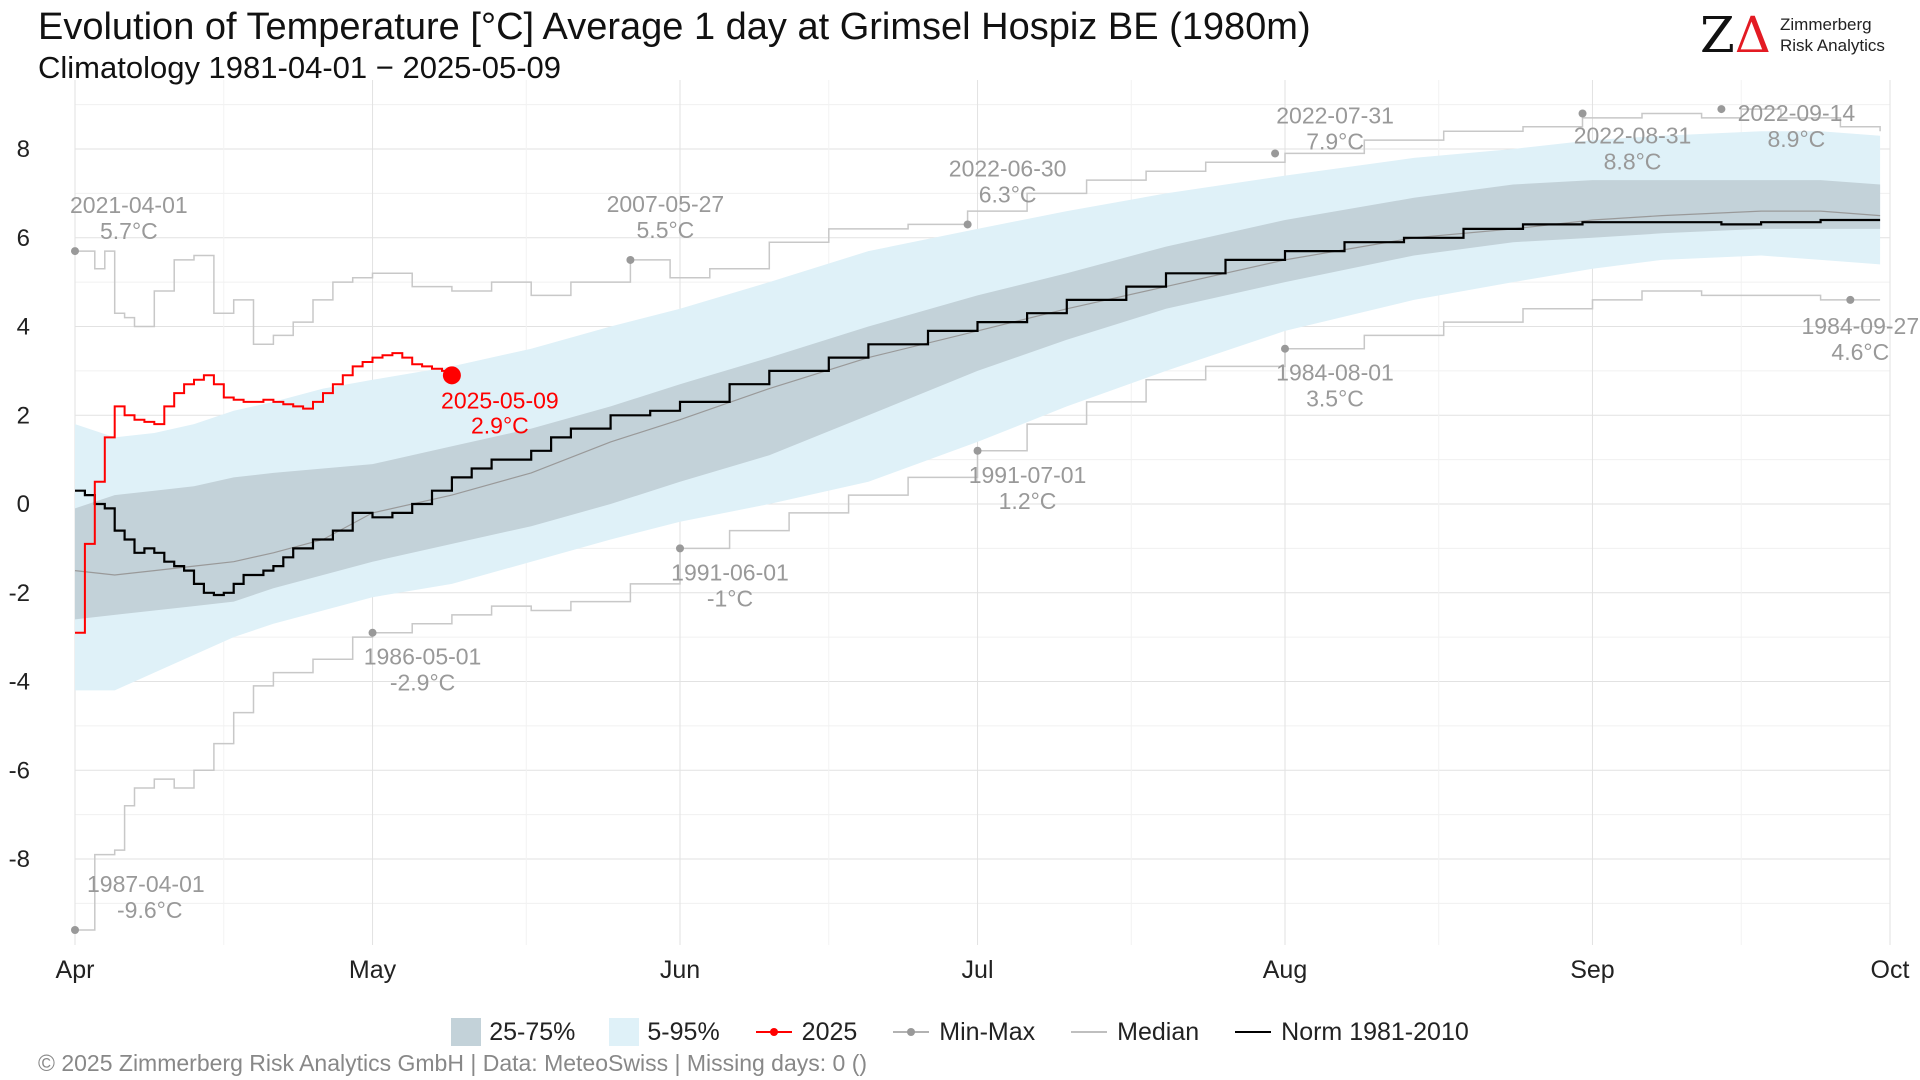  What do you see at coordinates (1860, 326) in the screenshot?
I see `record-date-label: 1984-09-27` at bounding box center [1860, 326].